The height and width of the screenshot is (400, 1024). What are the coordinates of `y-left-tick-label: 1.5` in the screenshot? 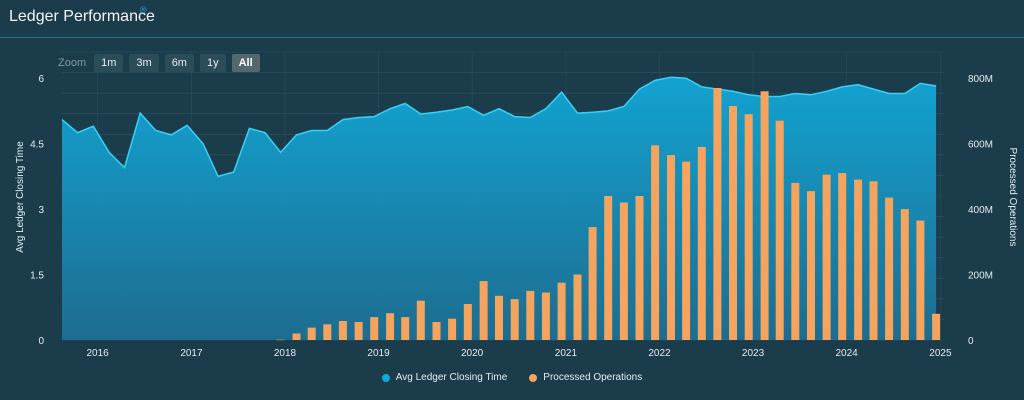 It's located at (37, 276).